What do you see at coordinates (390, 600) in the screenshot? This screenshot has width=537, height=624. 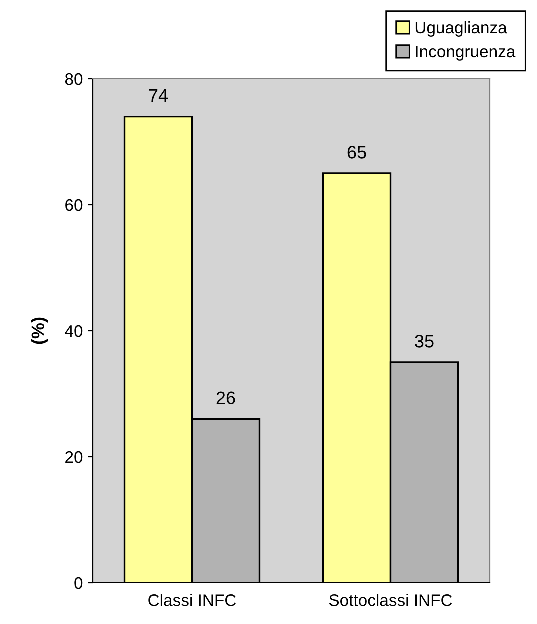 I see `x-tick-label: Sottoclassi INFC` at bounding box center [390, 600].